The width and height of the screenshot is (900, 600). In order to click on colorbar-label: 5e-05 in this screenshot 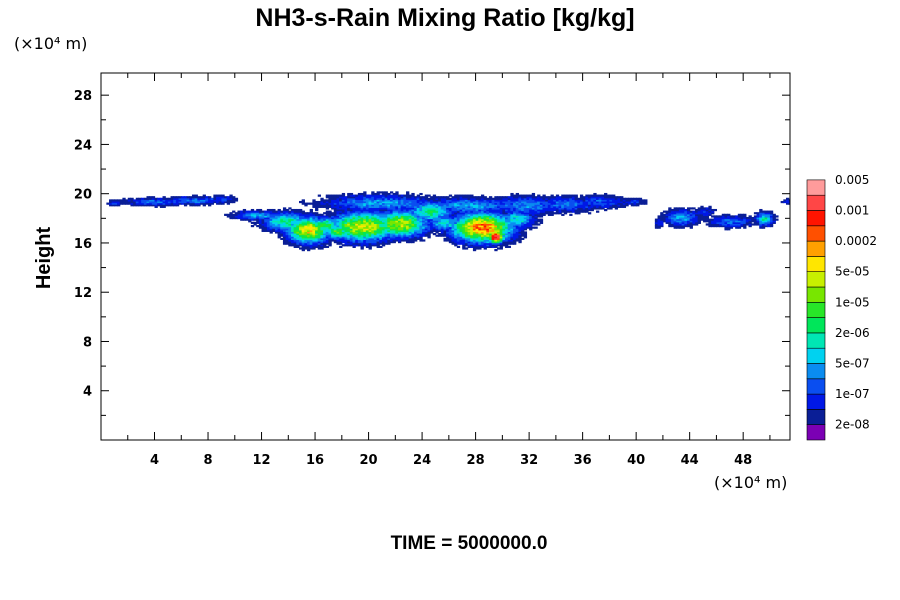, I will do `click(852, 272)`.